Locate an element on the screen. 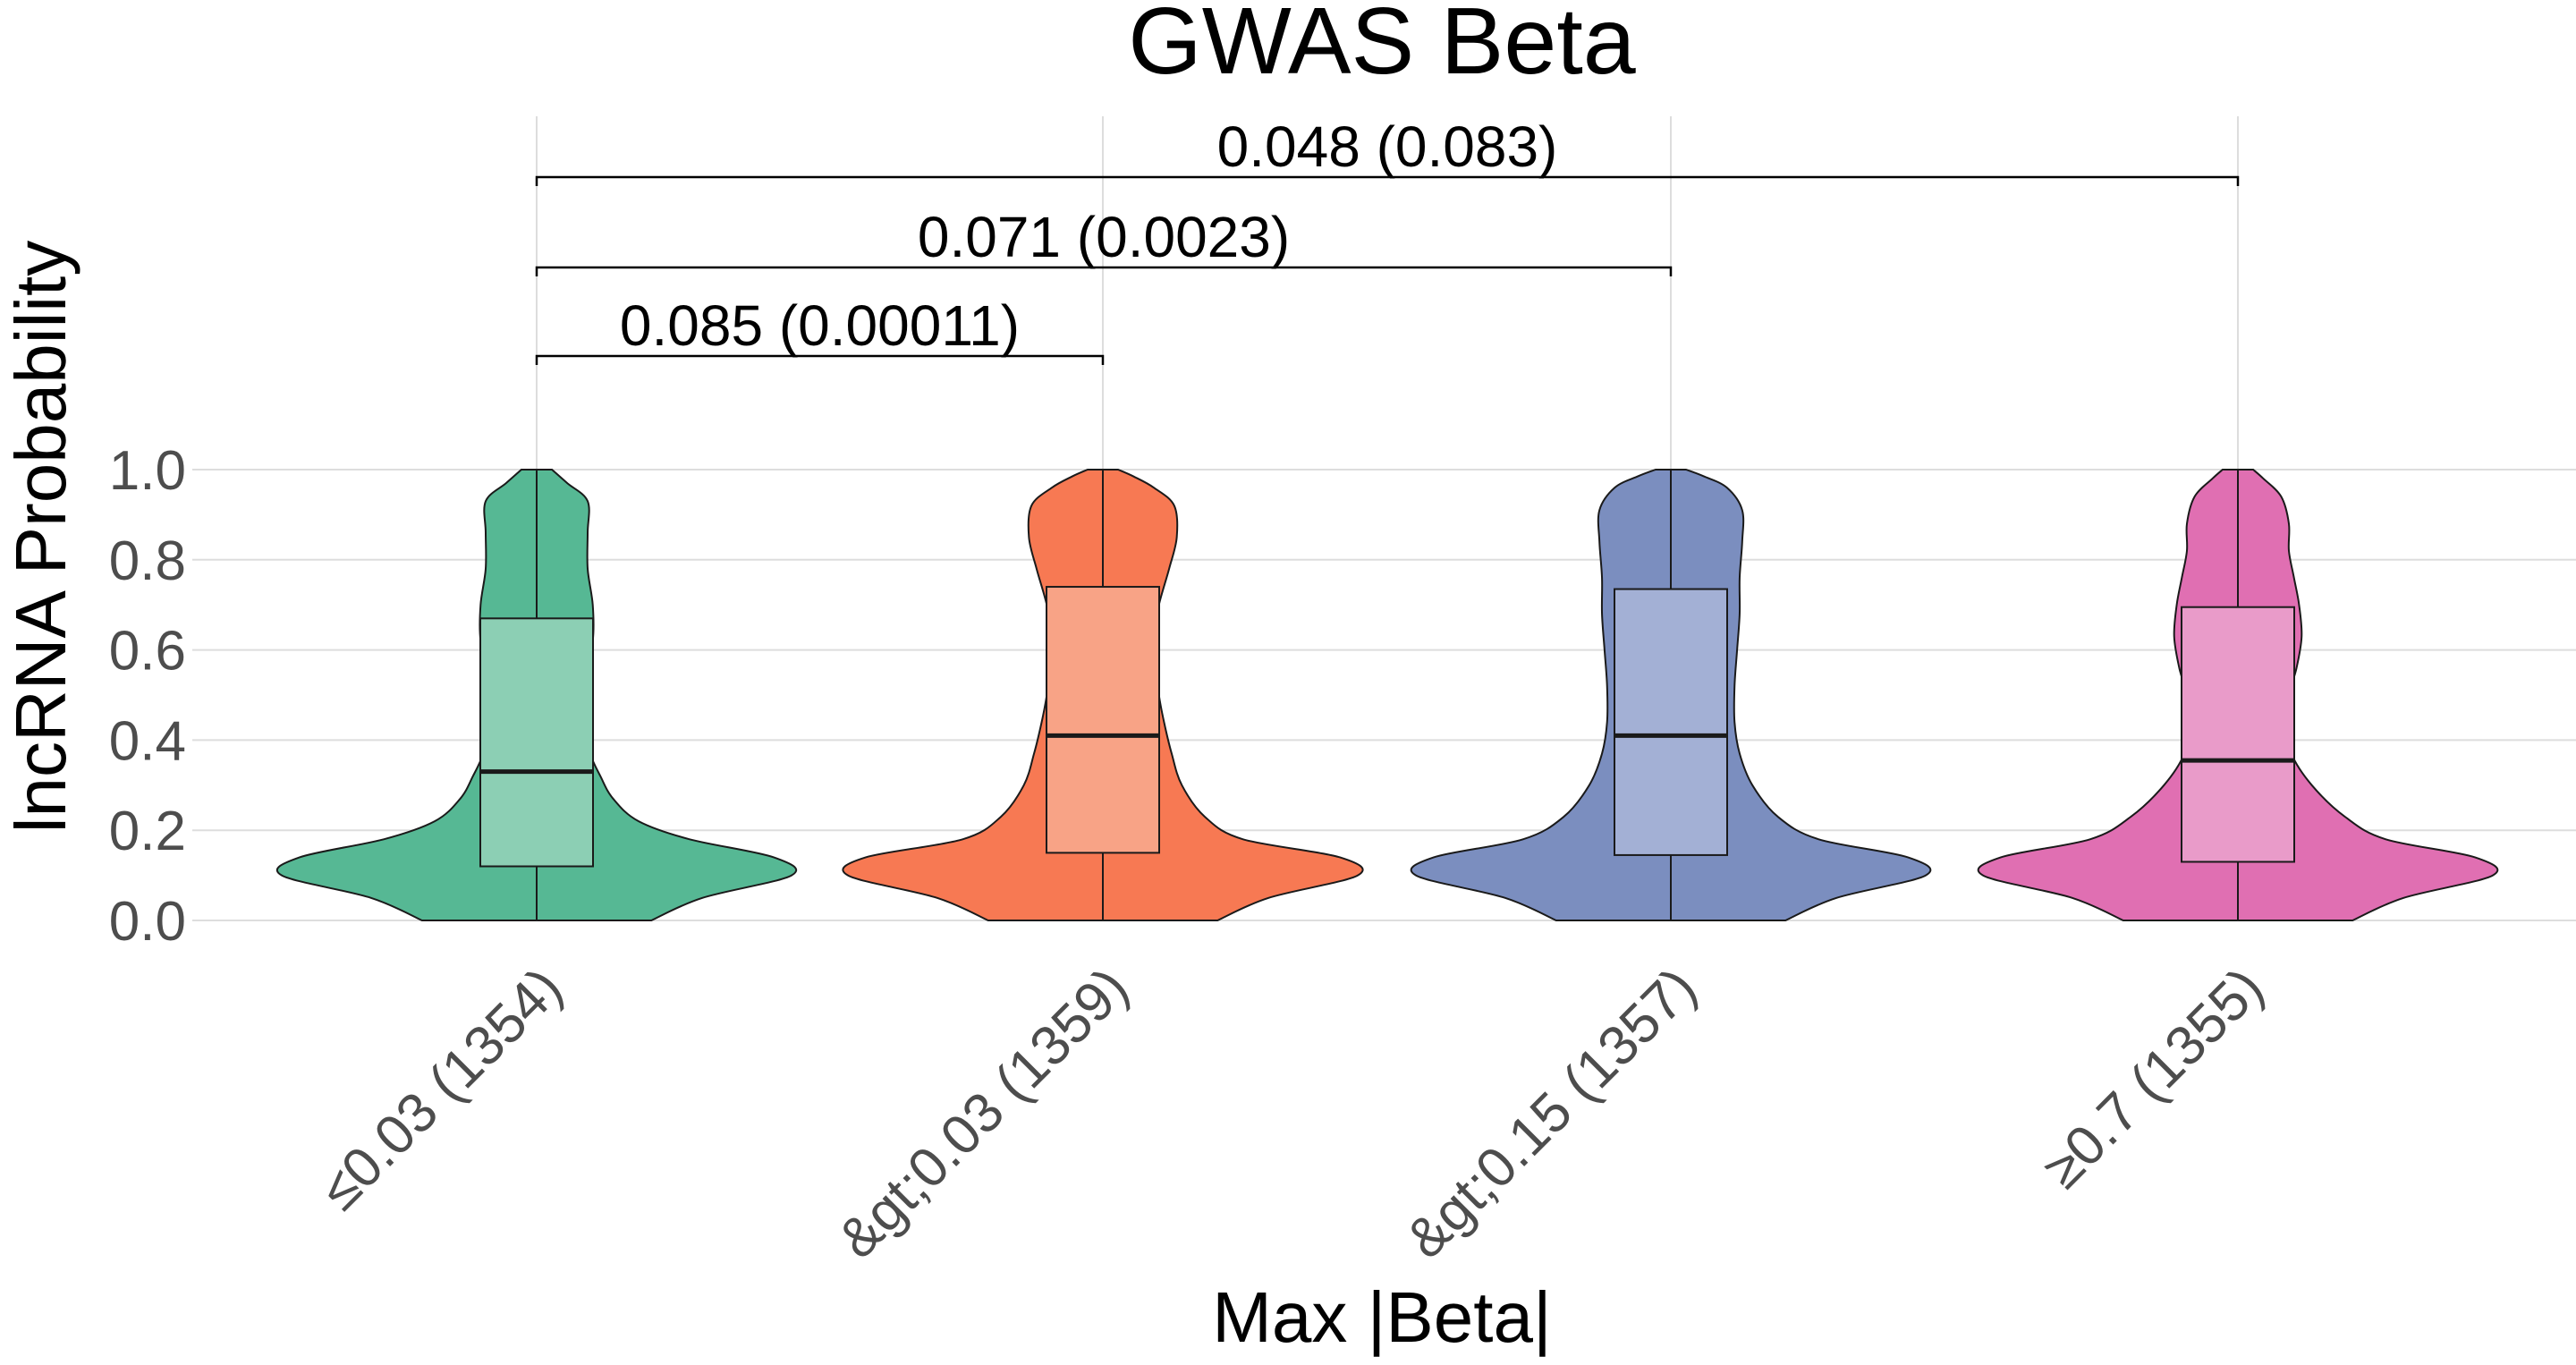 The width and height of the screenshot is (2576, 1365). x-tick-label: ≤0.03 (1354) is located at coordinates (441, 1089).